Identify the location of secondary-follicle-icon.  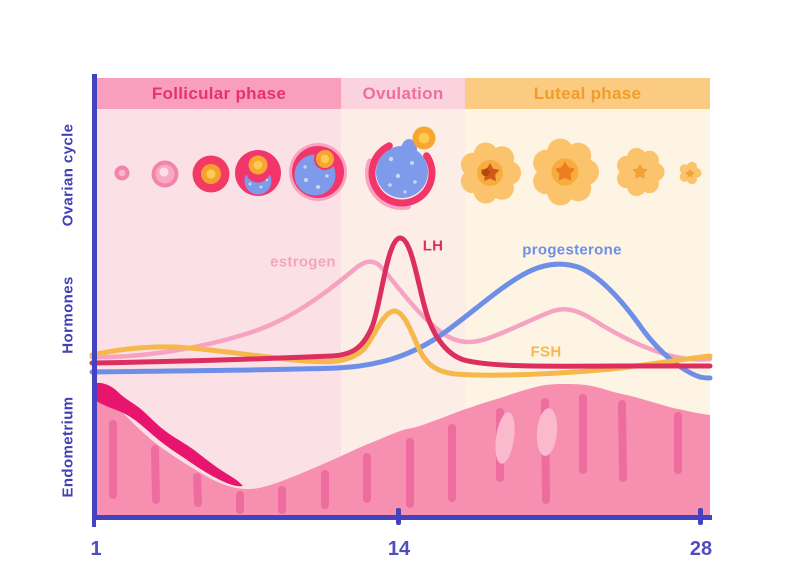
(211, 174).